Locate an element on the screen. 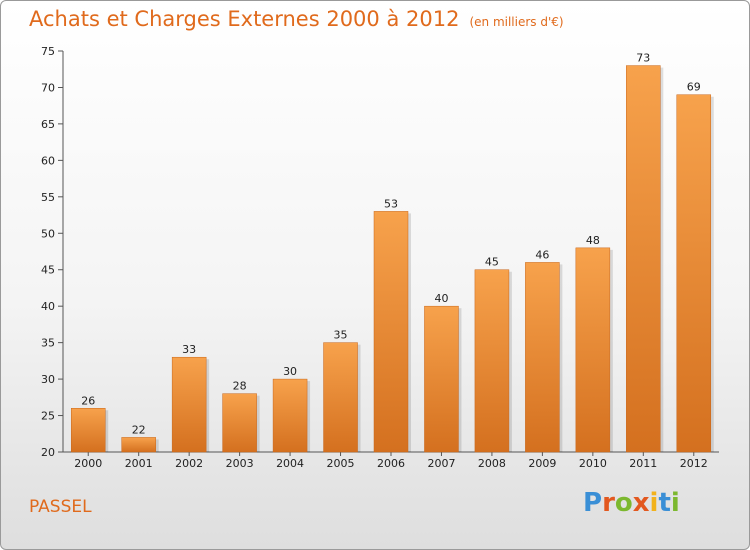  x-tick-label: 2001 is located at coordinates (139, 463).